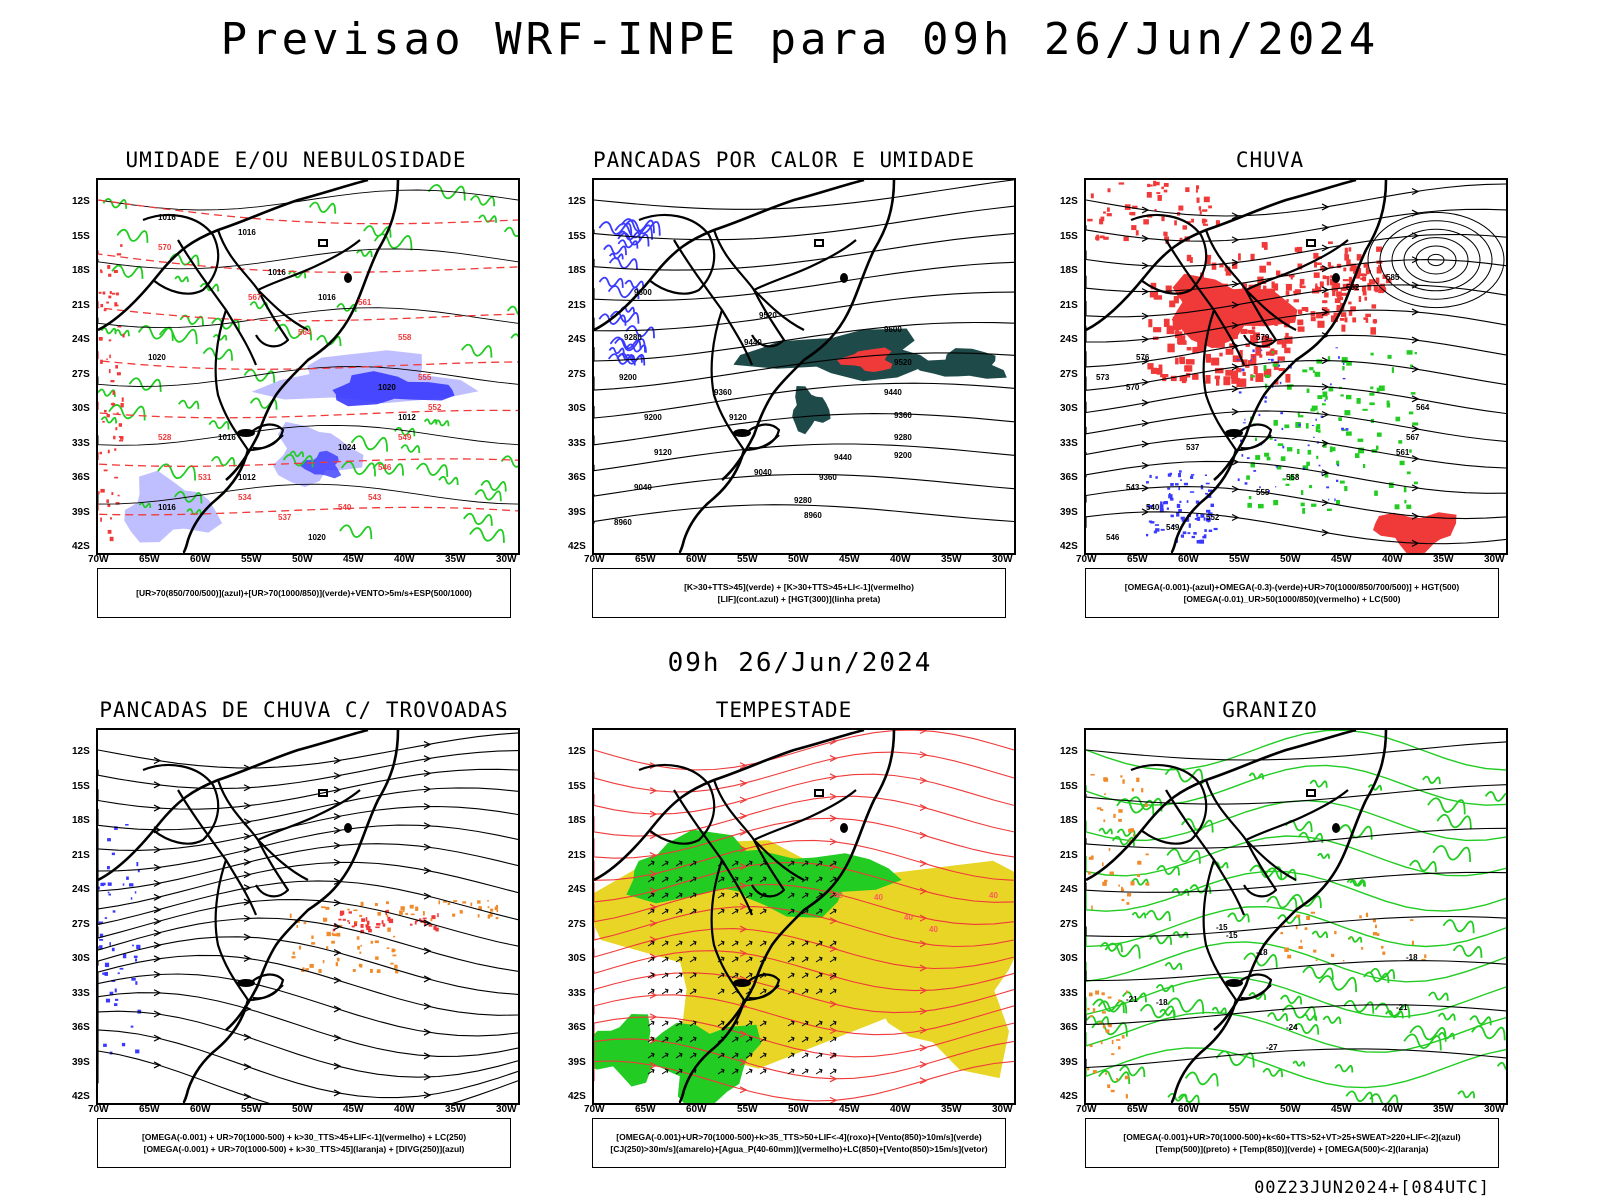 The height and width of the screenshot is (1200, 1600). Describe the element at coordinates (1296, 916) in the screenshot. I see `map-granizo: -15 -18 -18 -21 -21 -24 -27 -18 -15` at that location.